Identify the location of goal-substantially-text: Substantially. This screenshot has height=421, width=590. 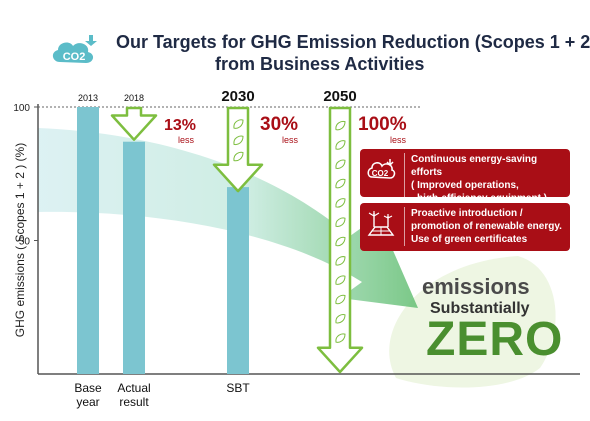
(480, 308).